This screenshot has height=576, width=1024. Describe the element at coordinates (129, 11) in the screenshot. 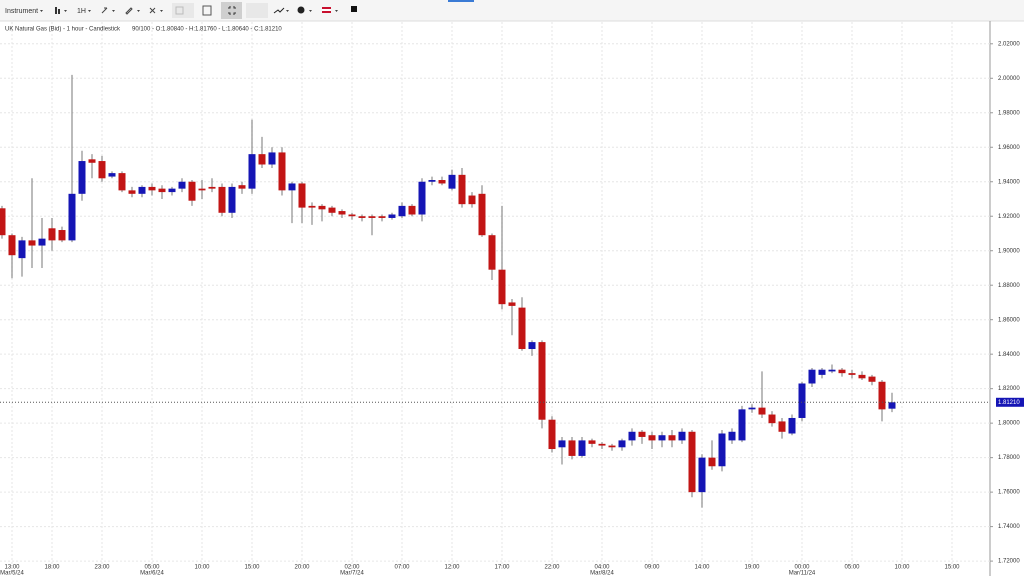

I see `pen-tool` at that location.